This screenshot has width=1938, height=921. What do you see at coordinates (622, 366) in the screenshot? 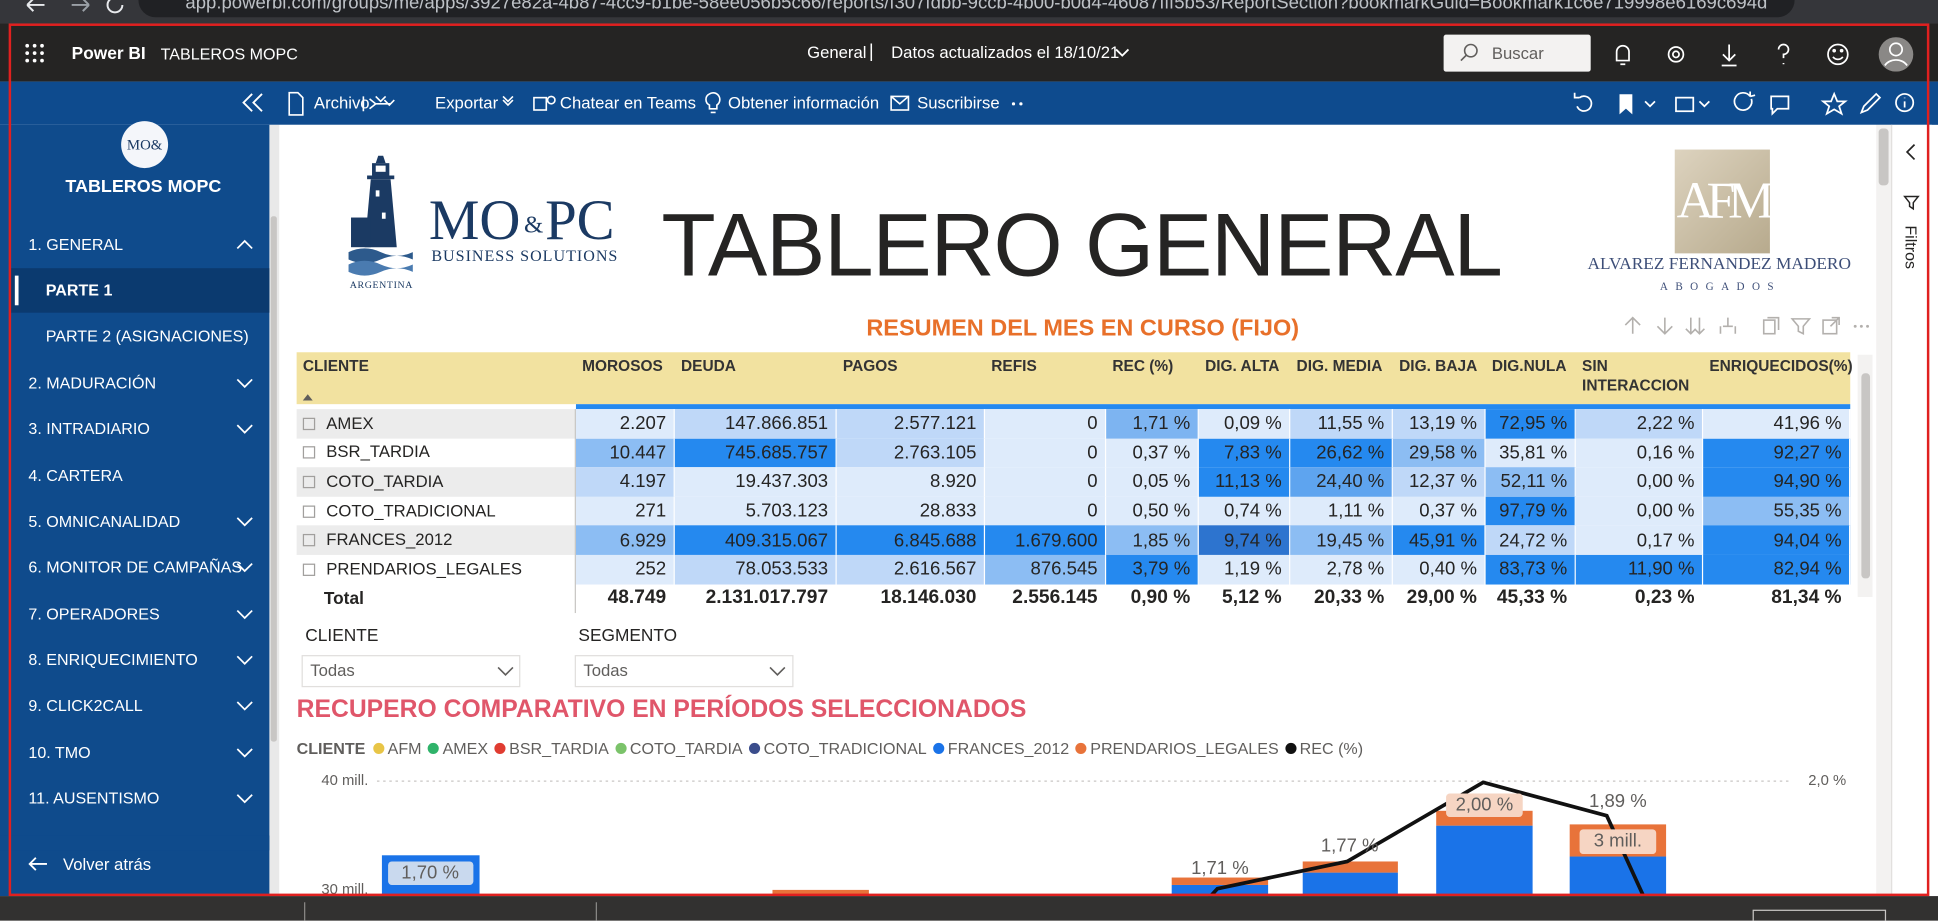
I see `column-header: MOROSOS` at bounding box center [622, 366].